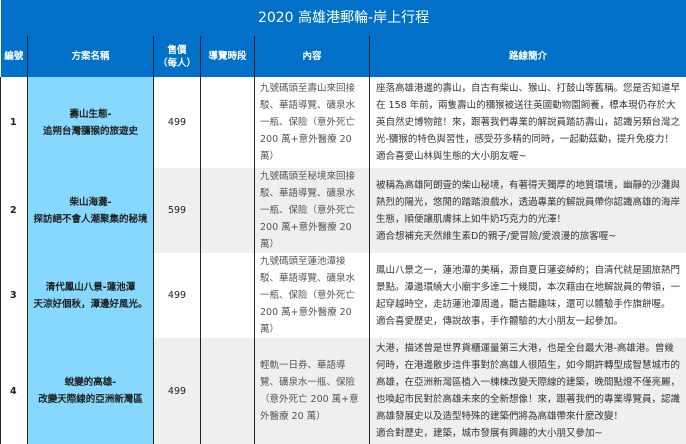  What do you see at coordinates (91, 210) in the screenshot?
I see `plan-name: 柴山海灘-探訪絕不會人潮聚集的秘境` at bounding box center [91, 210].